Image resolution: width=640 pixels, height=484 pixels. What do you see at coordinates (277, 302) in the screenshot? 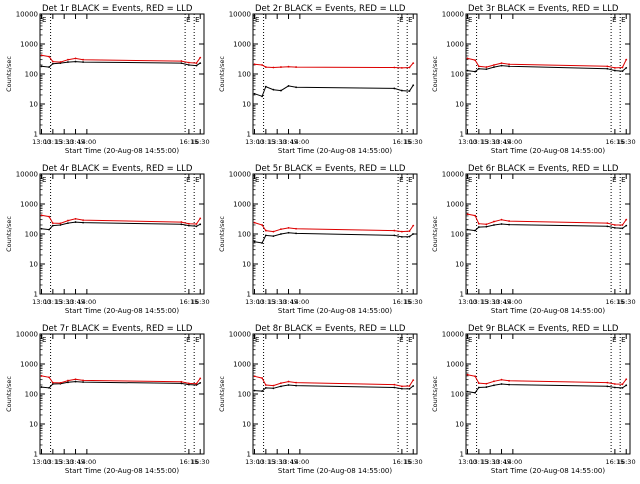
I see `x-tick-label: 13:30` at bounding box center [277, 302].